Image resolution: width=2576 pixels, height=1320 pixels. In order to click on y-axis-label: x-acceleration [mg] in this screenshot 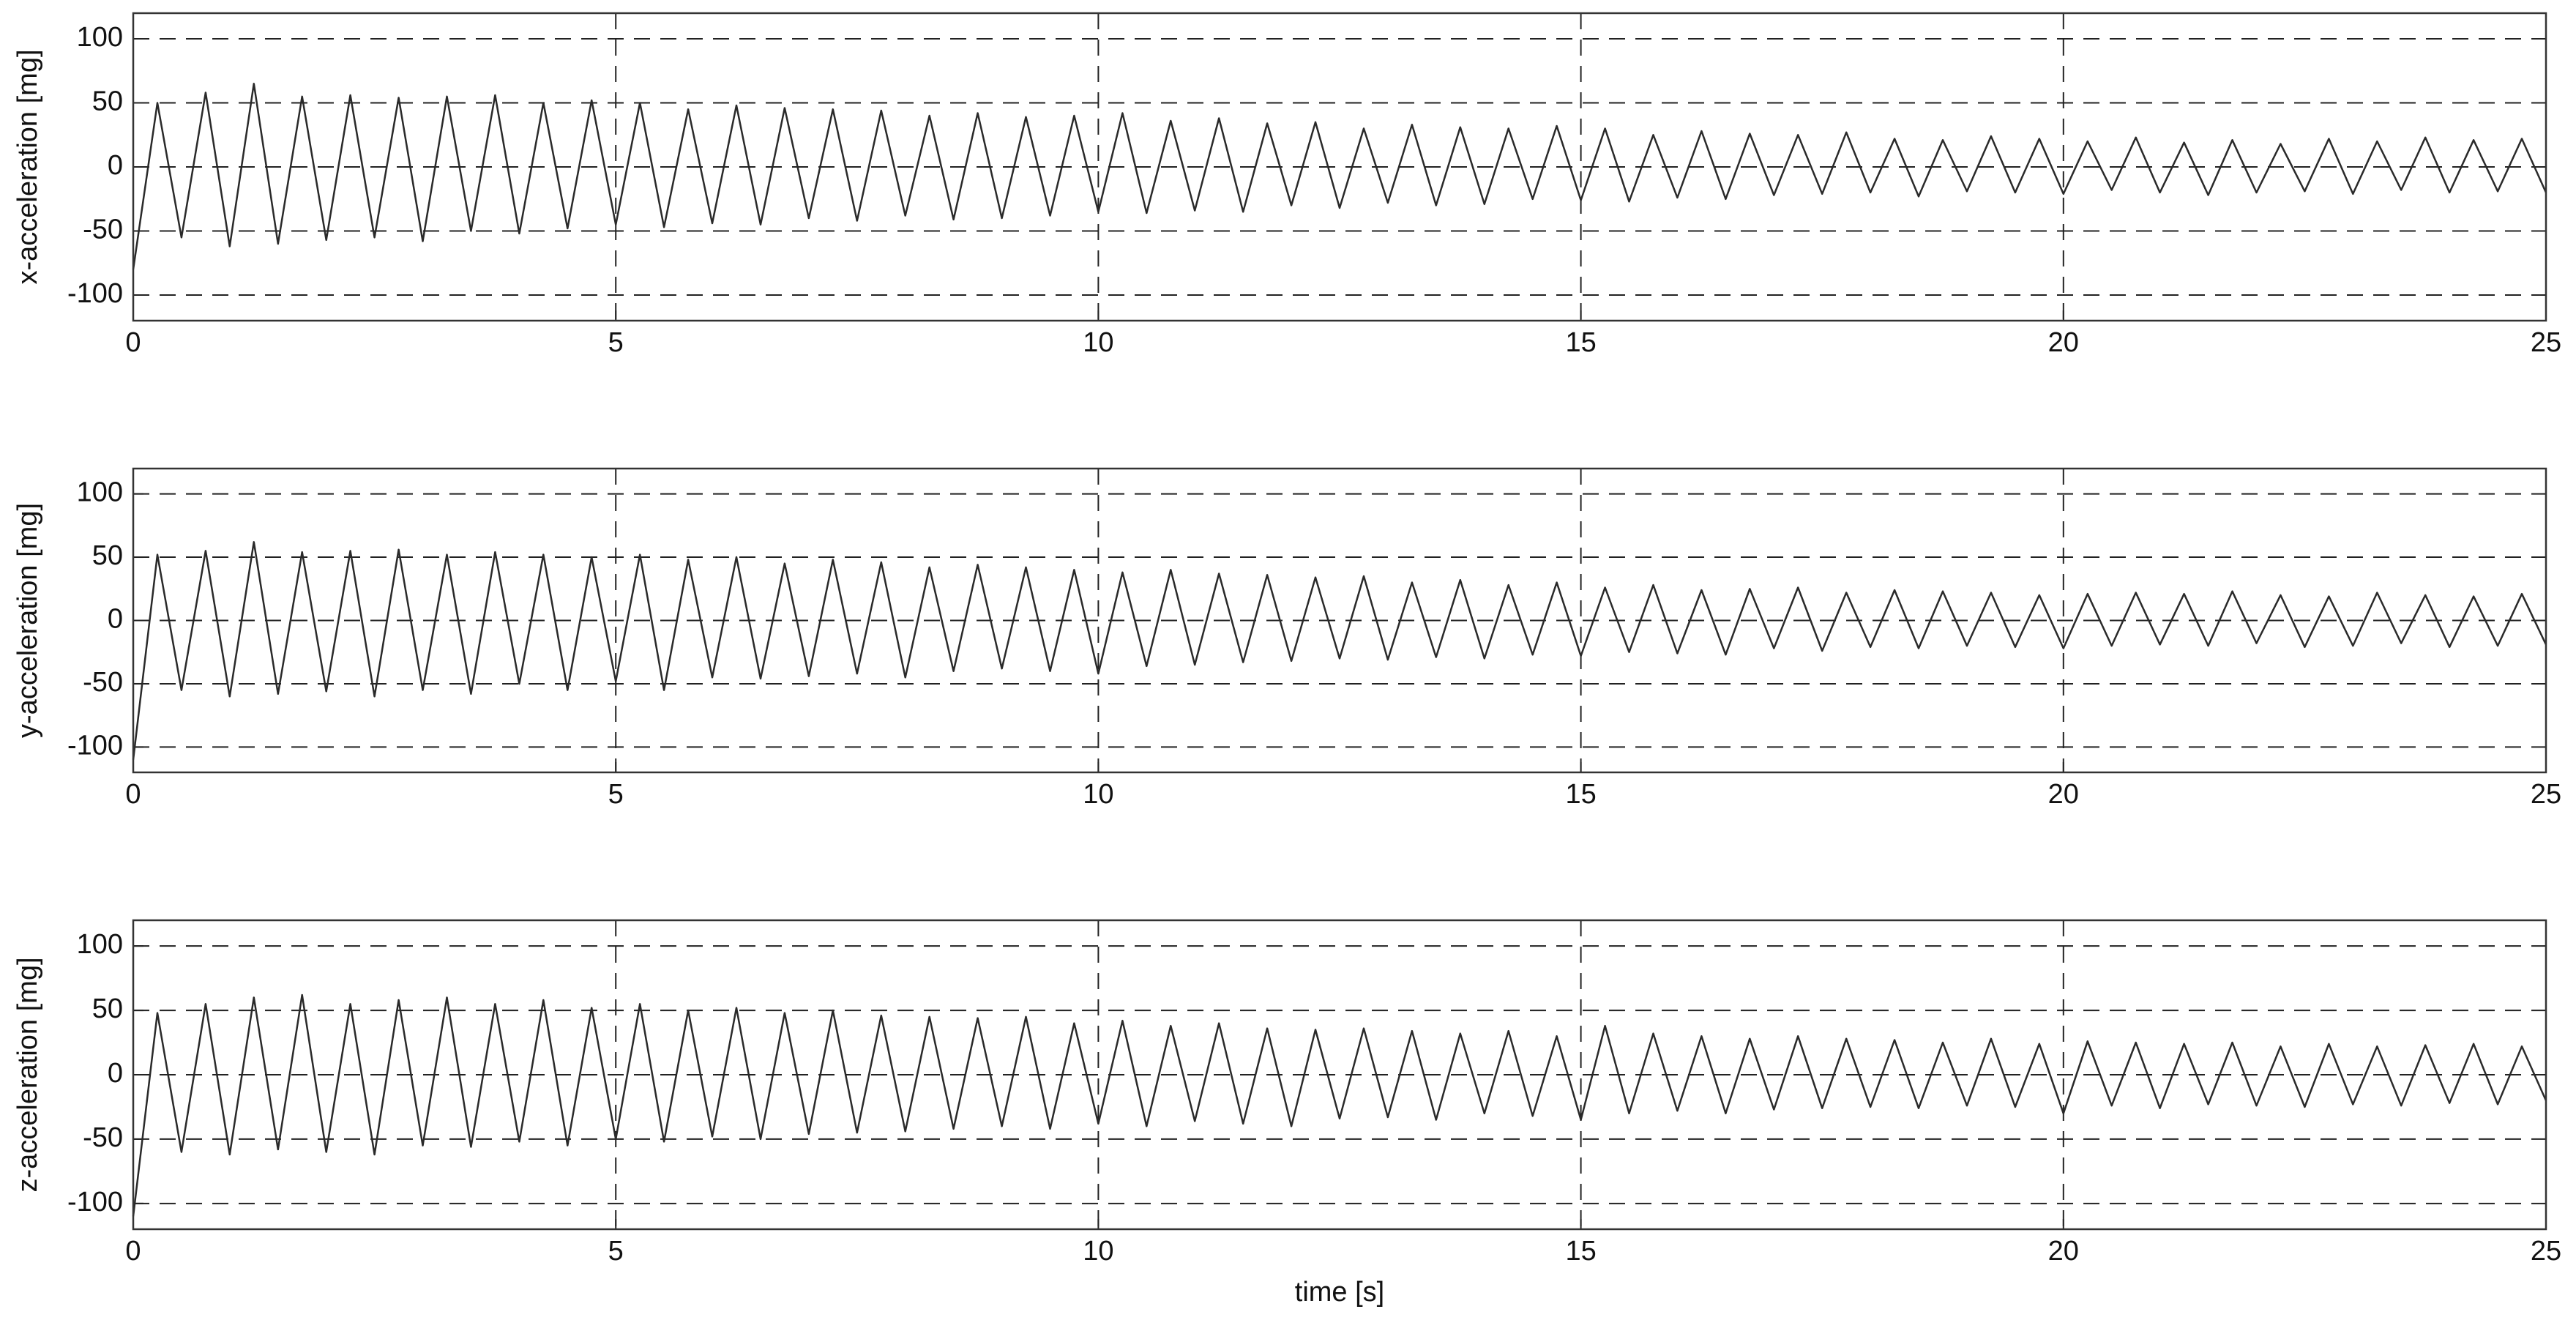, I will do `click(27, 166)`.